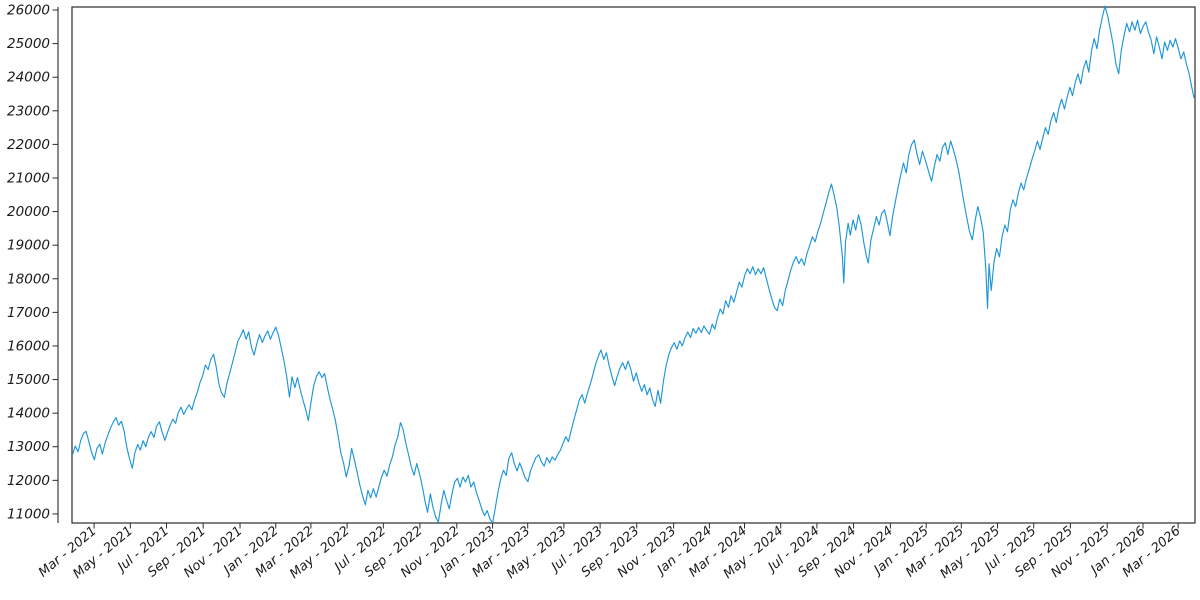 Image resolution: width=1200 pixels, height=600 pixels. Describe the element at coordinates (28, 11) in the screenshot. I see `y-tick-label: 26000` at that location.